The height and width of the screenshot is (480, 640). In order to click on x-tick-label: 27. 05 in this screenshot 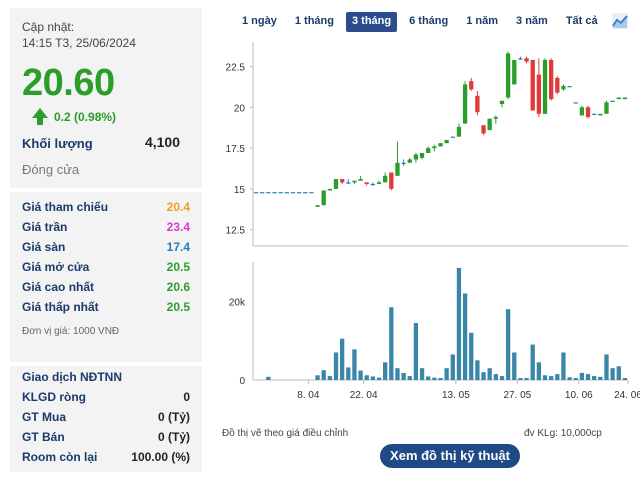, I will do `click(517, 395)`.